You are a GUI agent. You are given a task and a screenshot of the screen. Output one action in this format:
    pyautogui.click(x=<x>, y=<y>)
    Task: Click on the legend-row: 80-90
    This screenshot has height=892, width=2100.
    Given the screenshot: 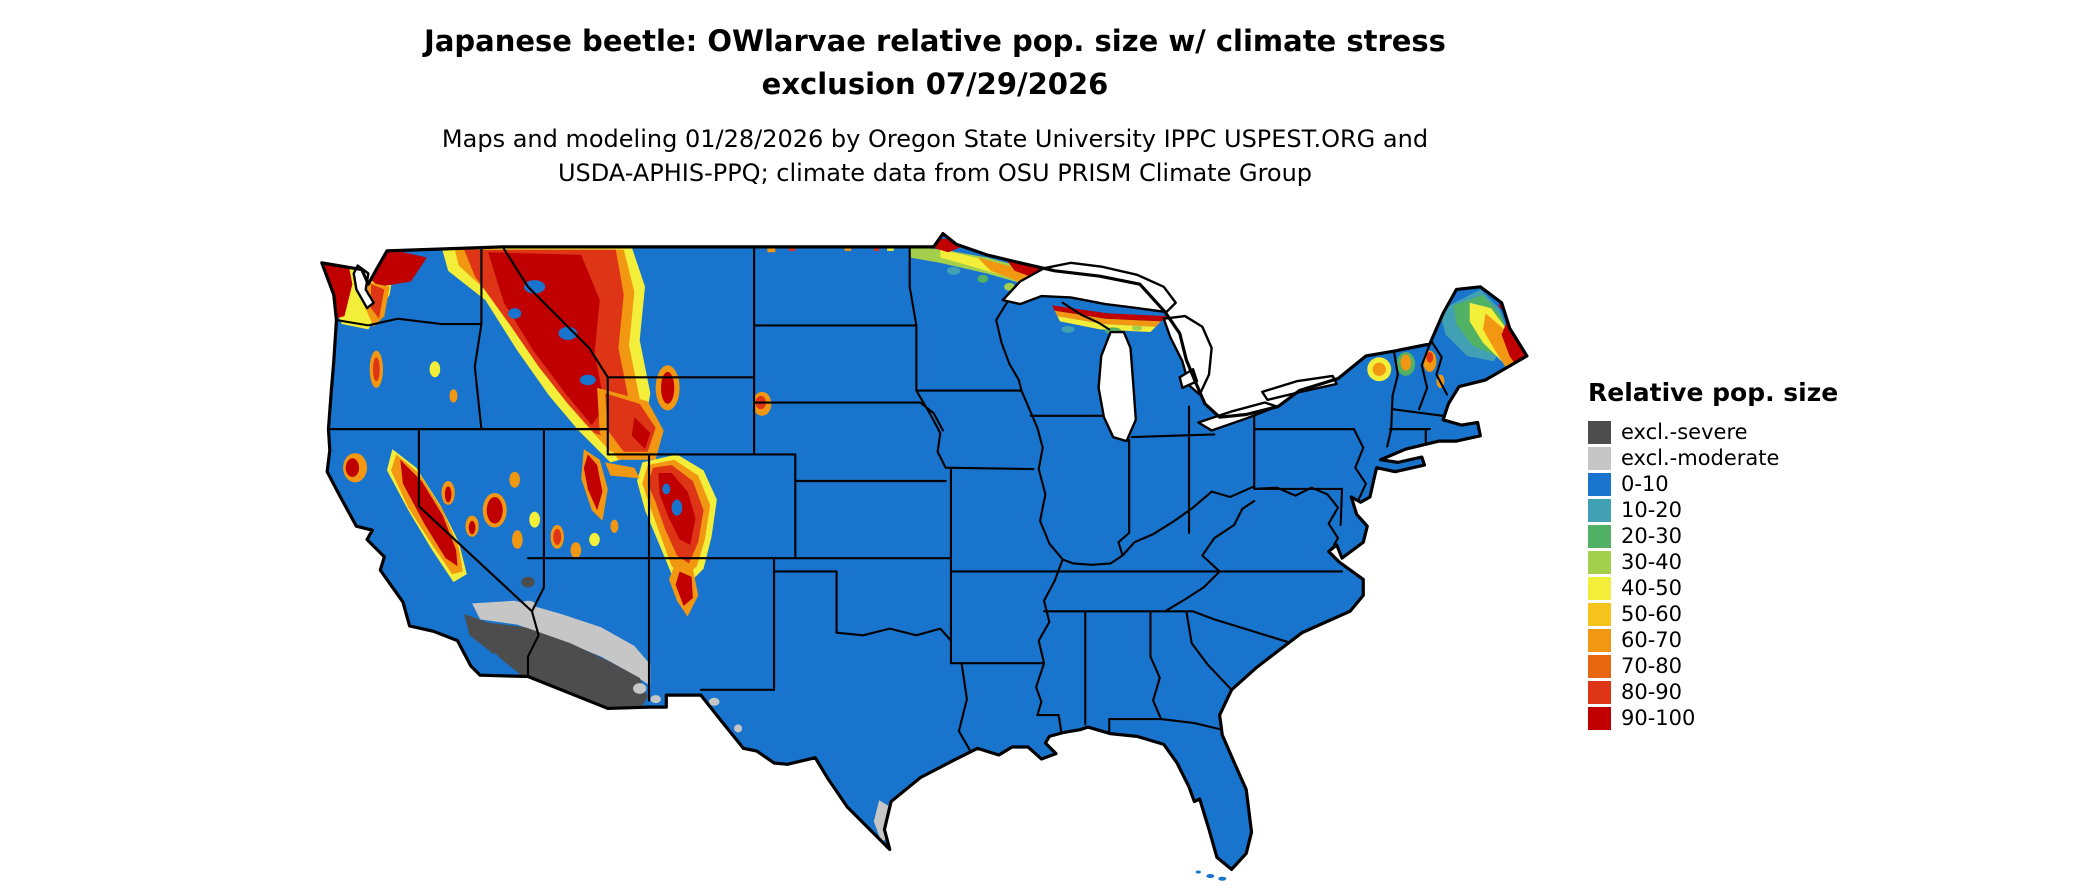 What is the action you would take?
    pyautogui.click(x=1713, y=692)
    